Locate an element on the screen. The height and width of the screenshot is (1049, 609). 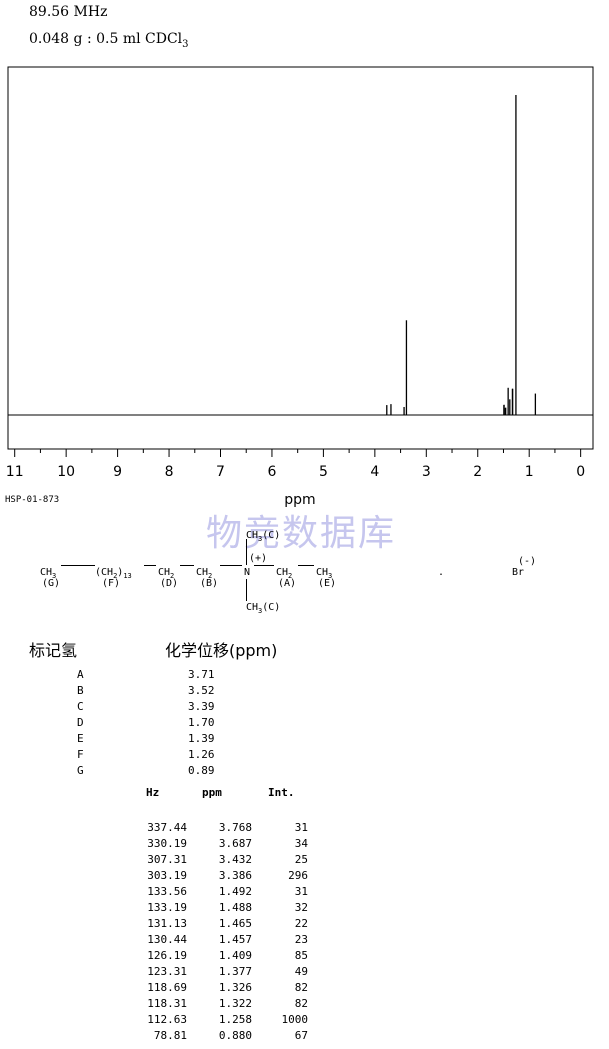
peak-table-row: 118.69 1.326 82 is located at coordinates (220, 988).